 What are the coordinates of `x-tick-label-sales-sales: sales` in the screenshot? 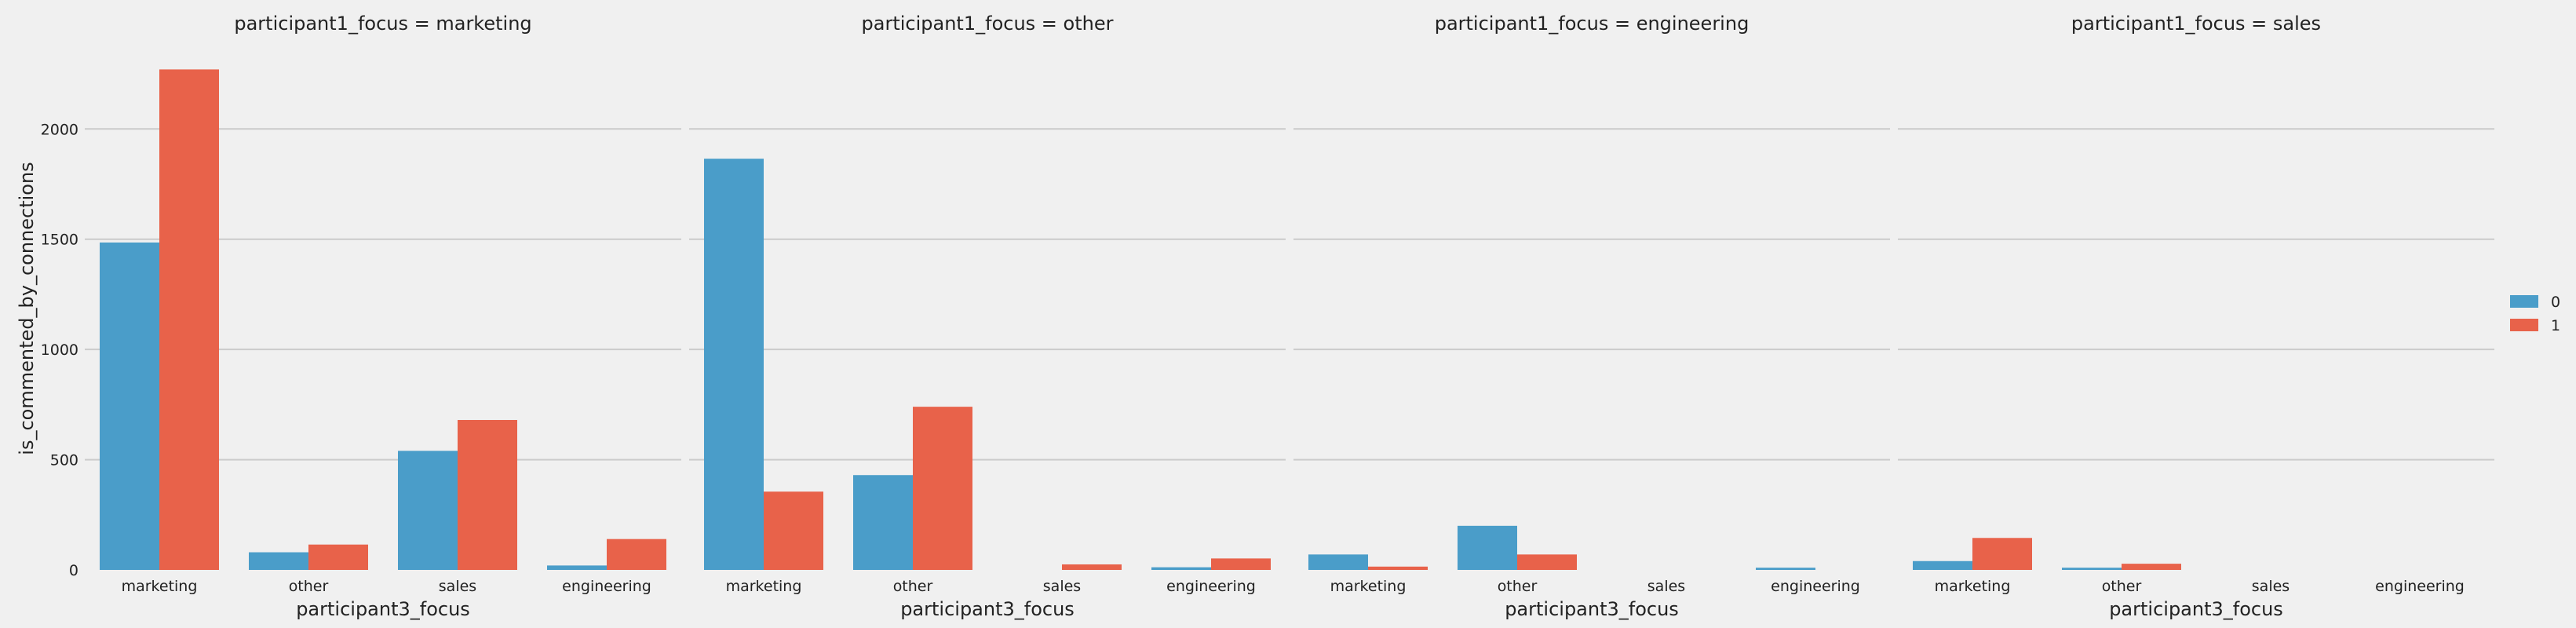 It's located at (2271, 586).